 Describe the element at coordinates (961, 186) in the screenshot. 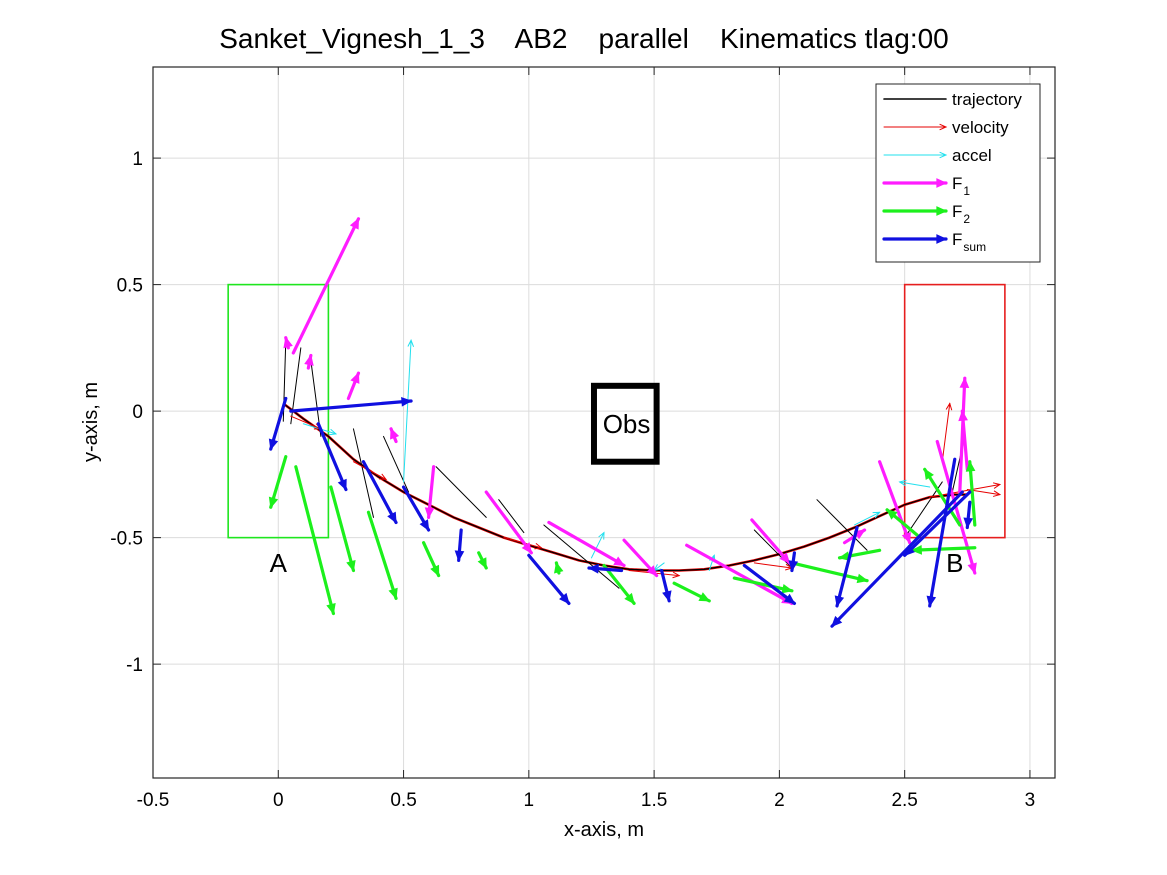

I see `legend-label: F1` at that location.